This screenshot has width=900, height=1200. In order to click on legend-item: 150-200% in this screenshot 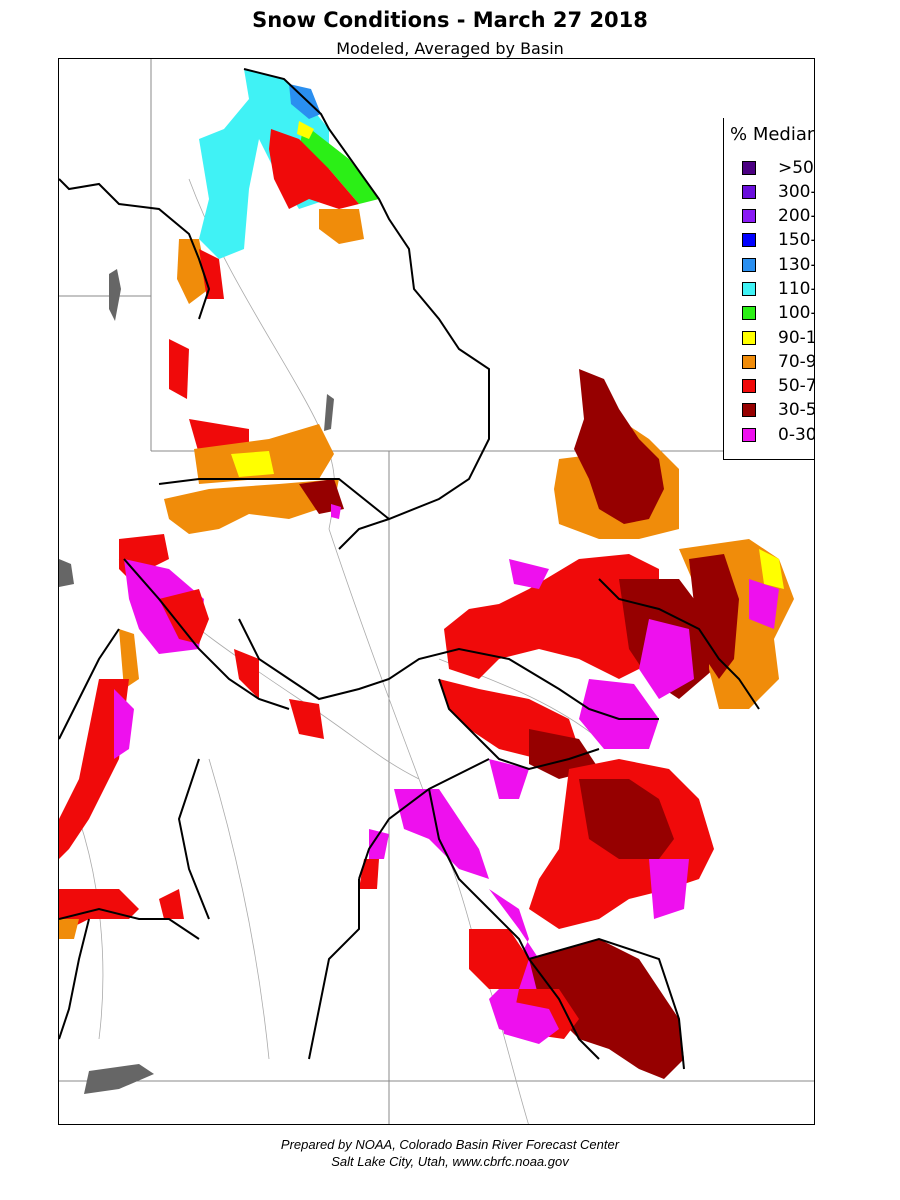, I will do `click(778, 240)`.